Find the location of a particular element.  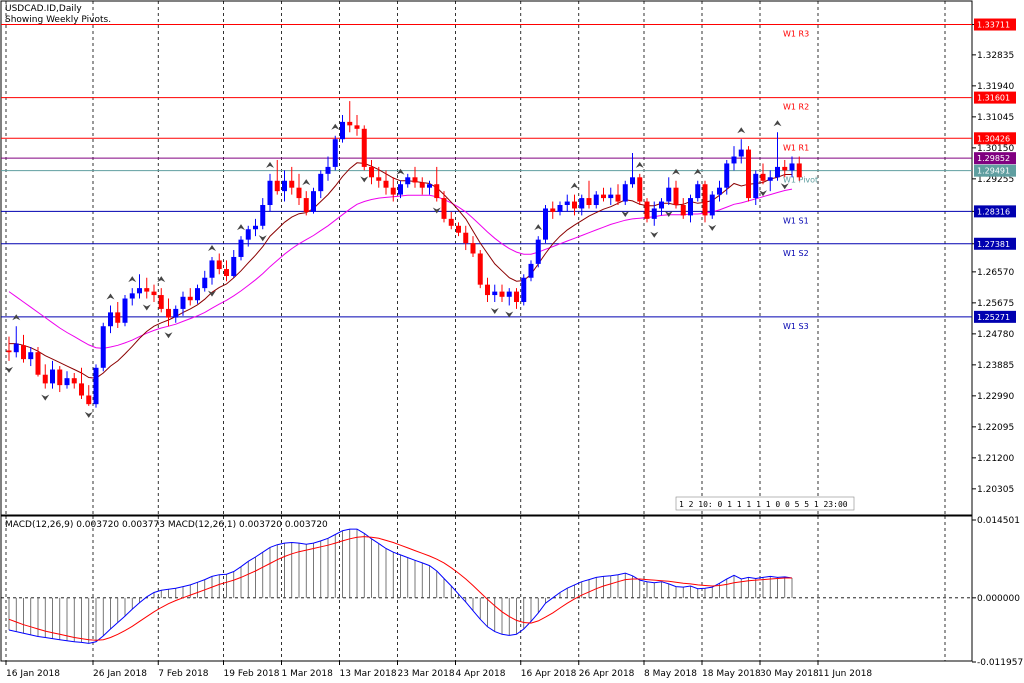

pivot-label: W1 S2 is located at coordinates (796, 253).